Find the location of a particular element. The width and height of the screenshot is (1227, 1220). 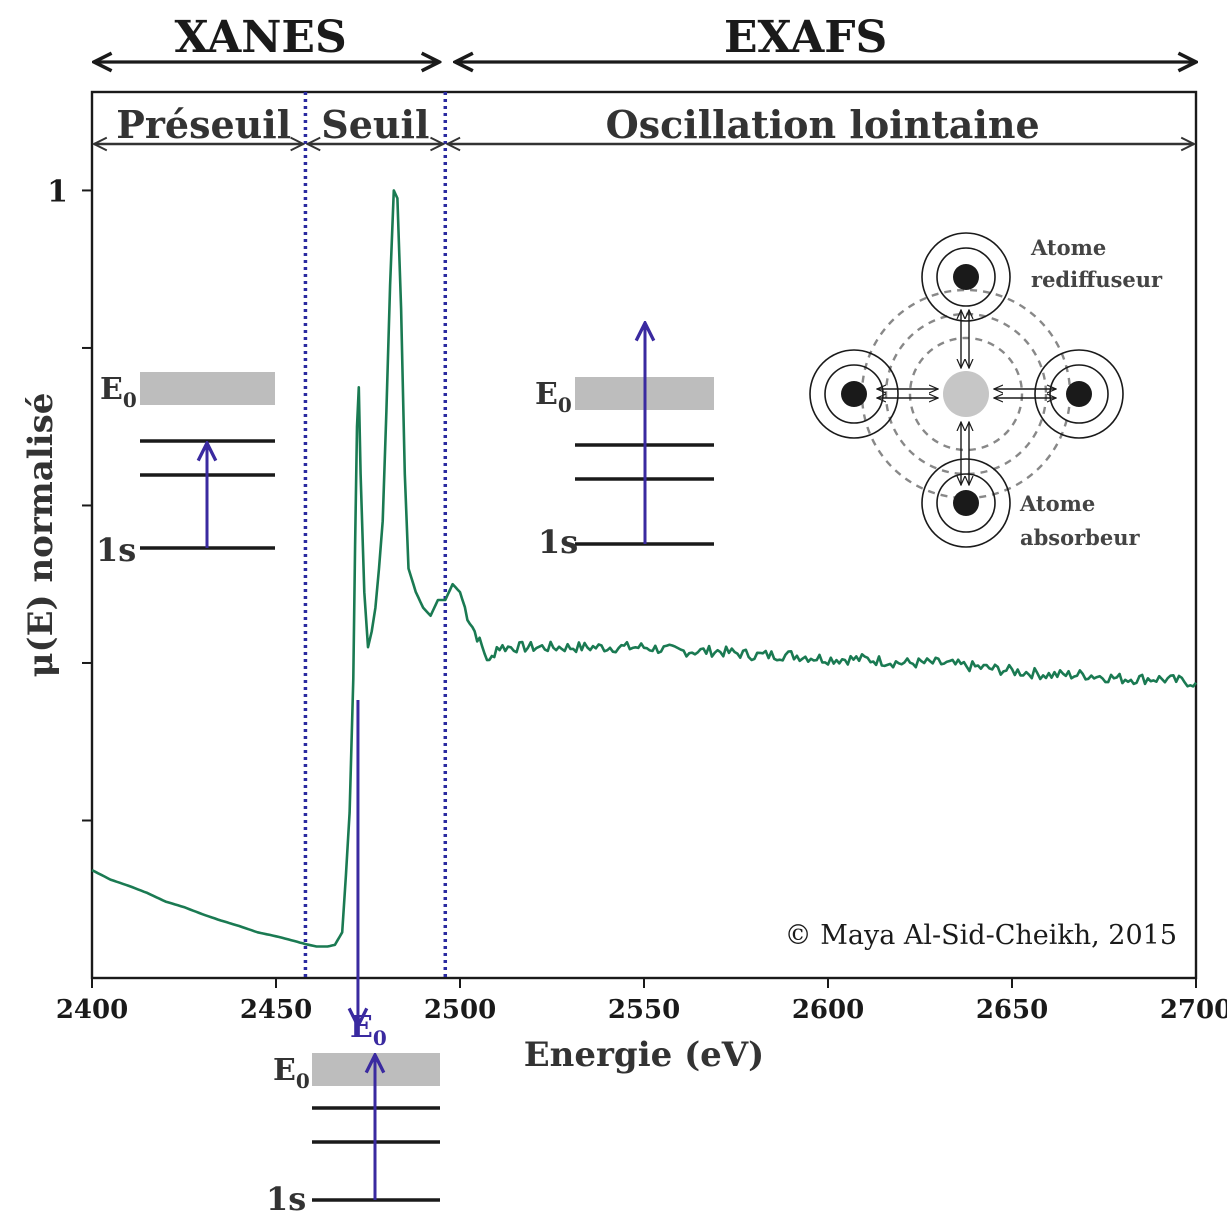

edge-marker: E0 is located at coordinates (368, 875).